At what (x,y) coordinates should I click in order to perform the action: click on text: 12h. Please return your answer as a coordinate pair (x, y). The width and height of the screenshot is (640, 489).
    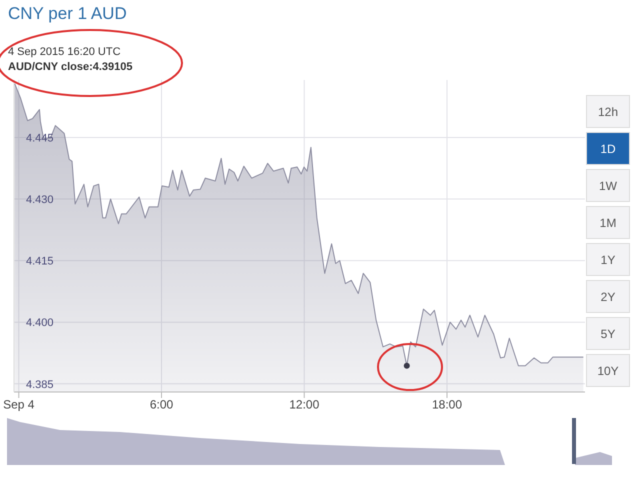
    Looking at the image, I should click on (608, 111).